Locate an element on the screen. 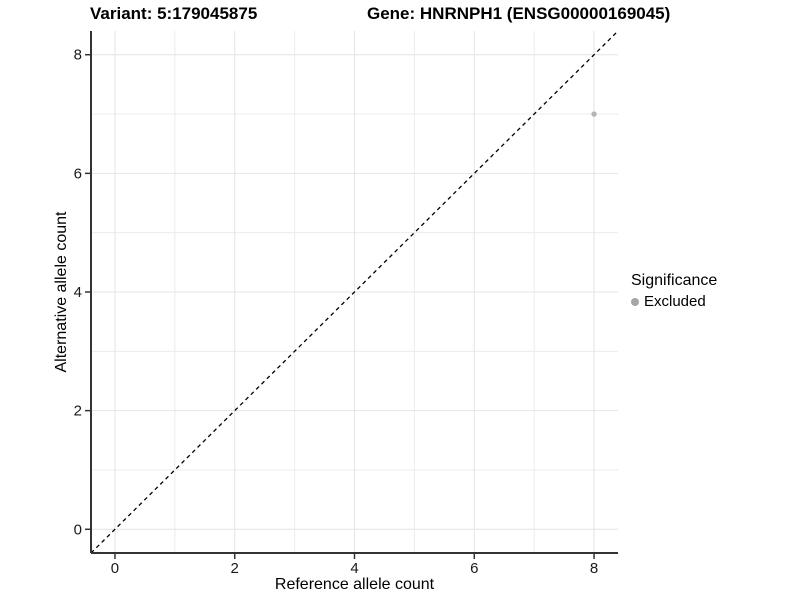 The width and height of the screenshot is (800, 600). variant-title: Variant: 5:179045875 is located at coordinates (174, 13).